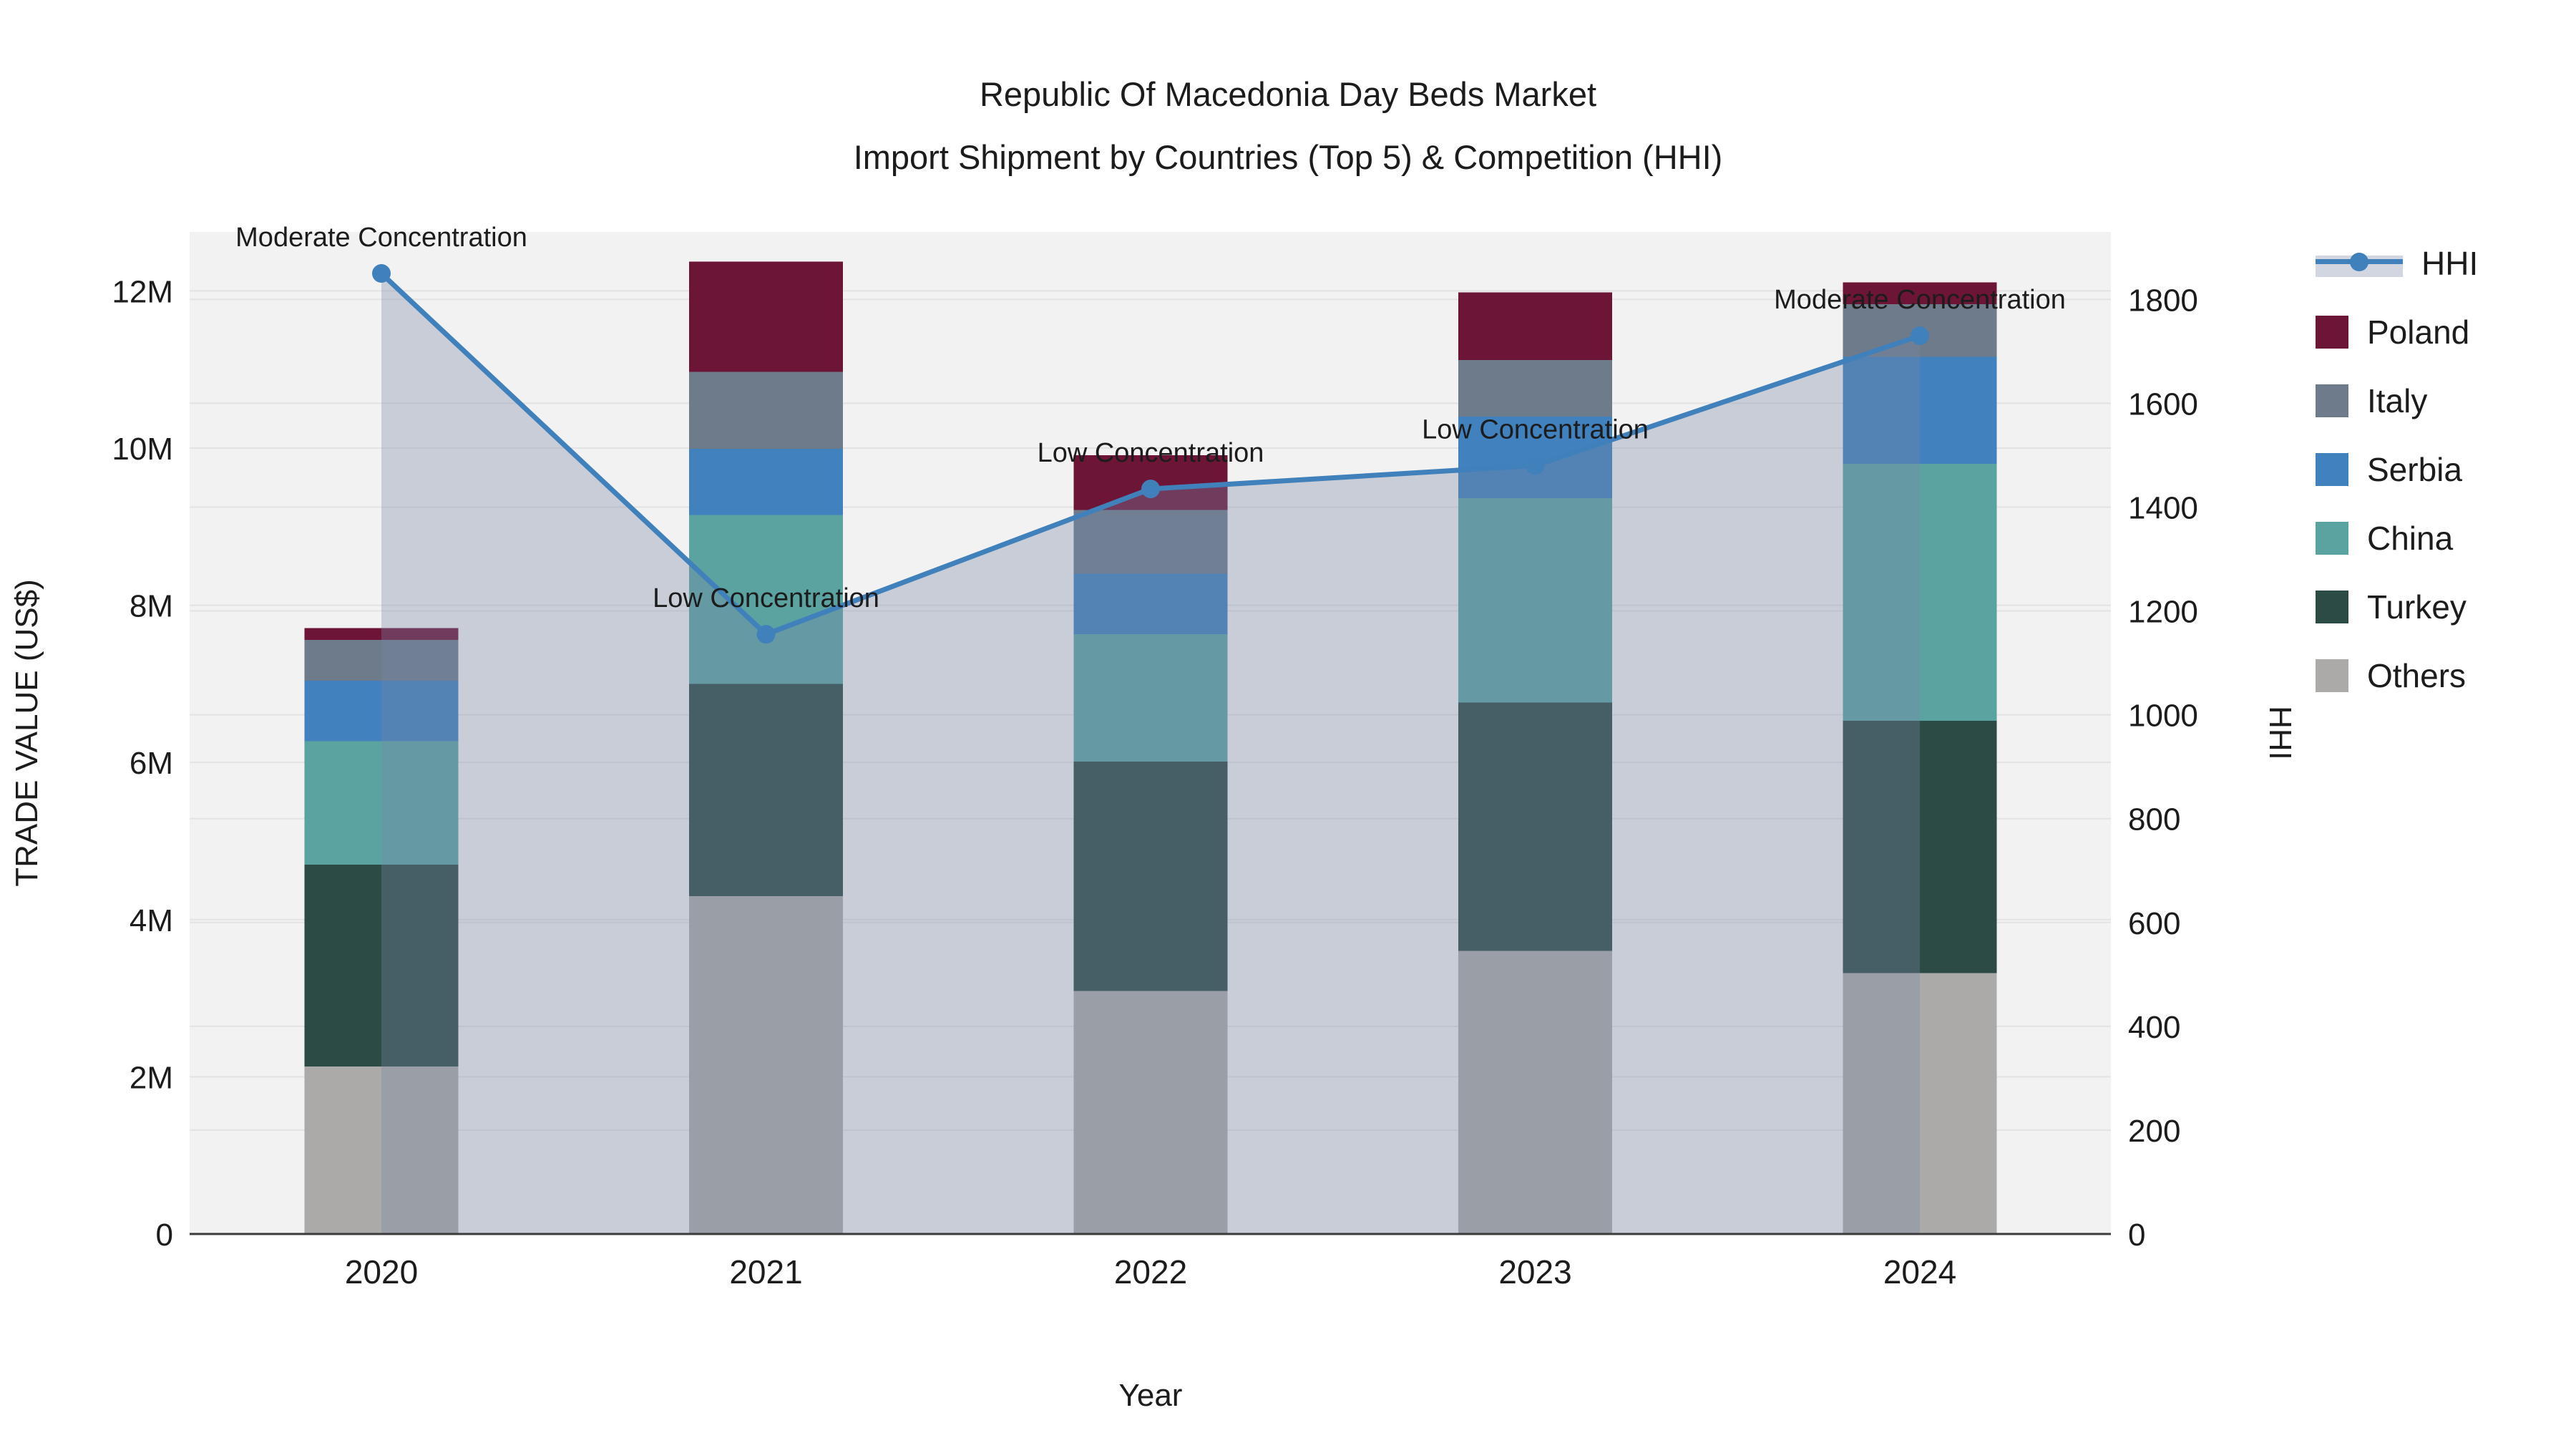 The height and width of the screenshot is (1453, 2576). What do you see at coordinates (2154, 1131) in the screenshot?
I see `y-right-tick-200: 200` at bounding box center [2154, 1131].